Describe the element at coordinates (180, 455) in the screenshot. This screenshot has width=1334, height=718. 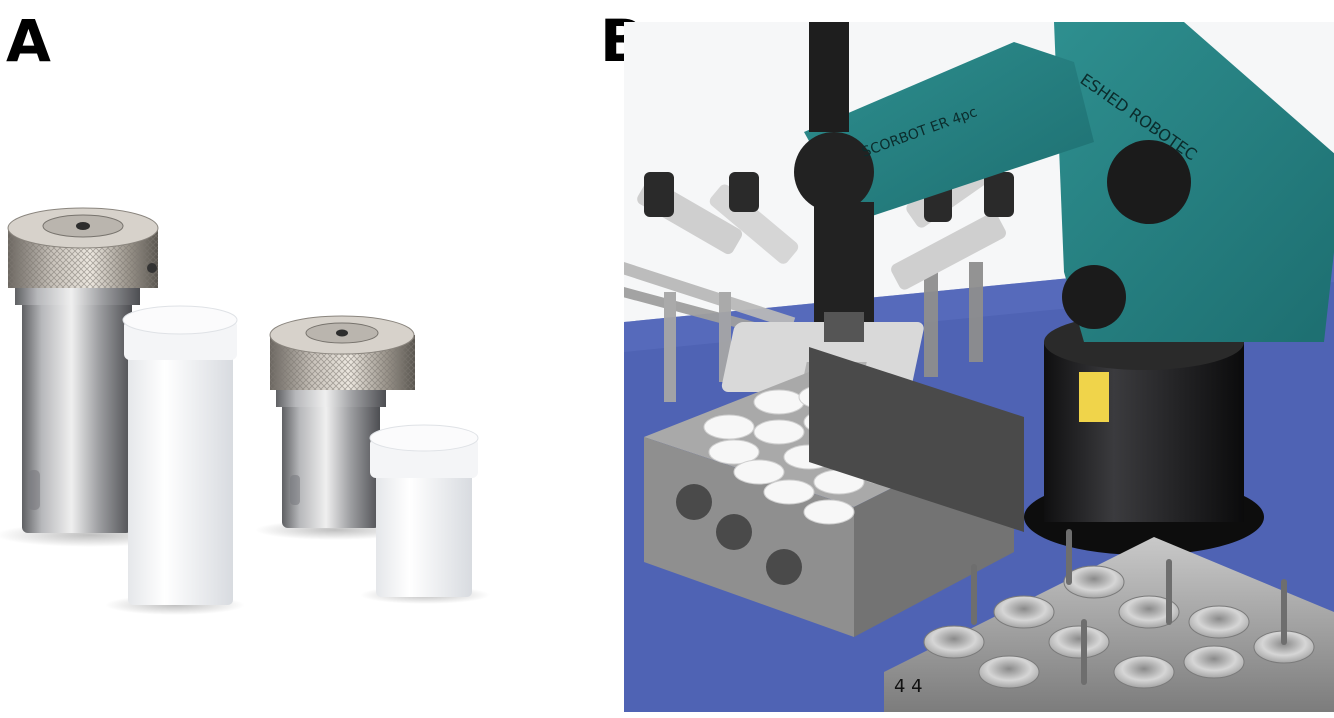
I see `large-liner` at that location.